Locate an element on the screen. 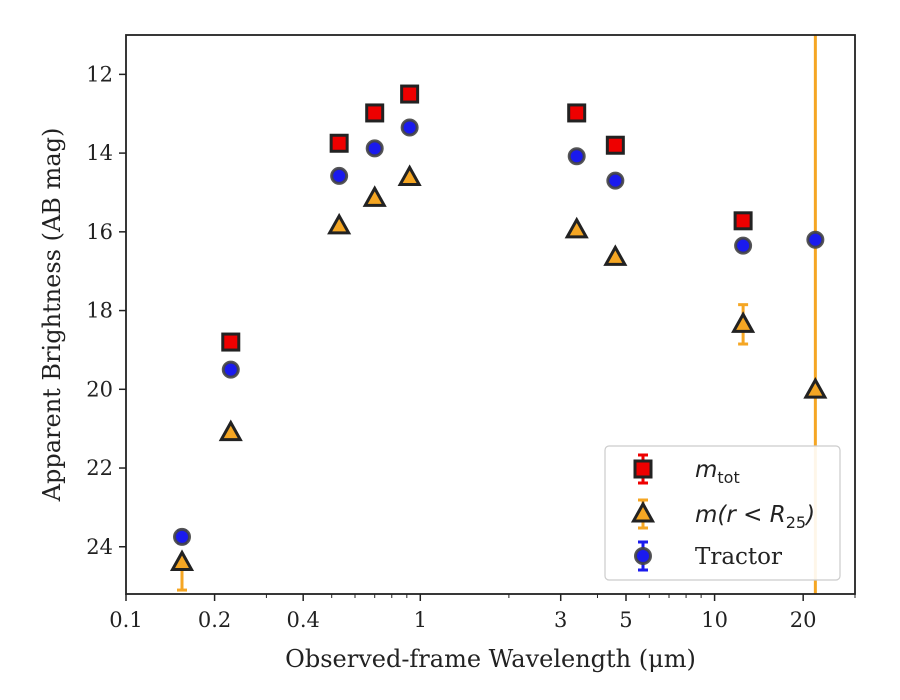 Image resolution: width=900 pixels, height=700 pixels. x-tick-label: 0.1 is located at coordinates (125, 620).